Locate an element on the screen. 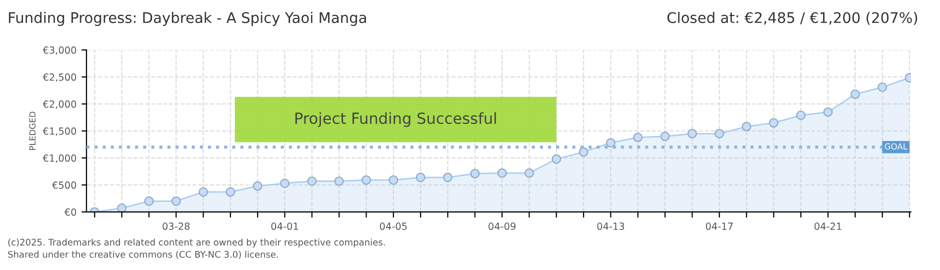 This screenshot has height=270, width=940. chart-title: Funding Progress: Daybreak - A Spicy Yaoi Manga is located at coordinates (187, 19).